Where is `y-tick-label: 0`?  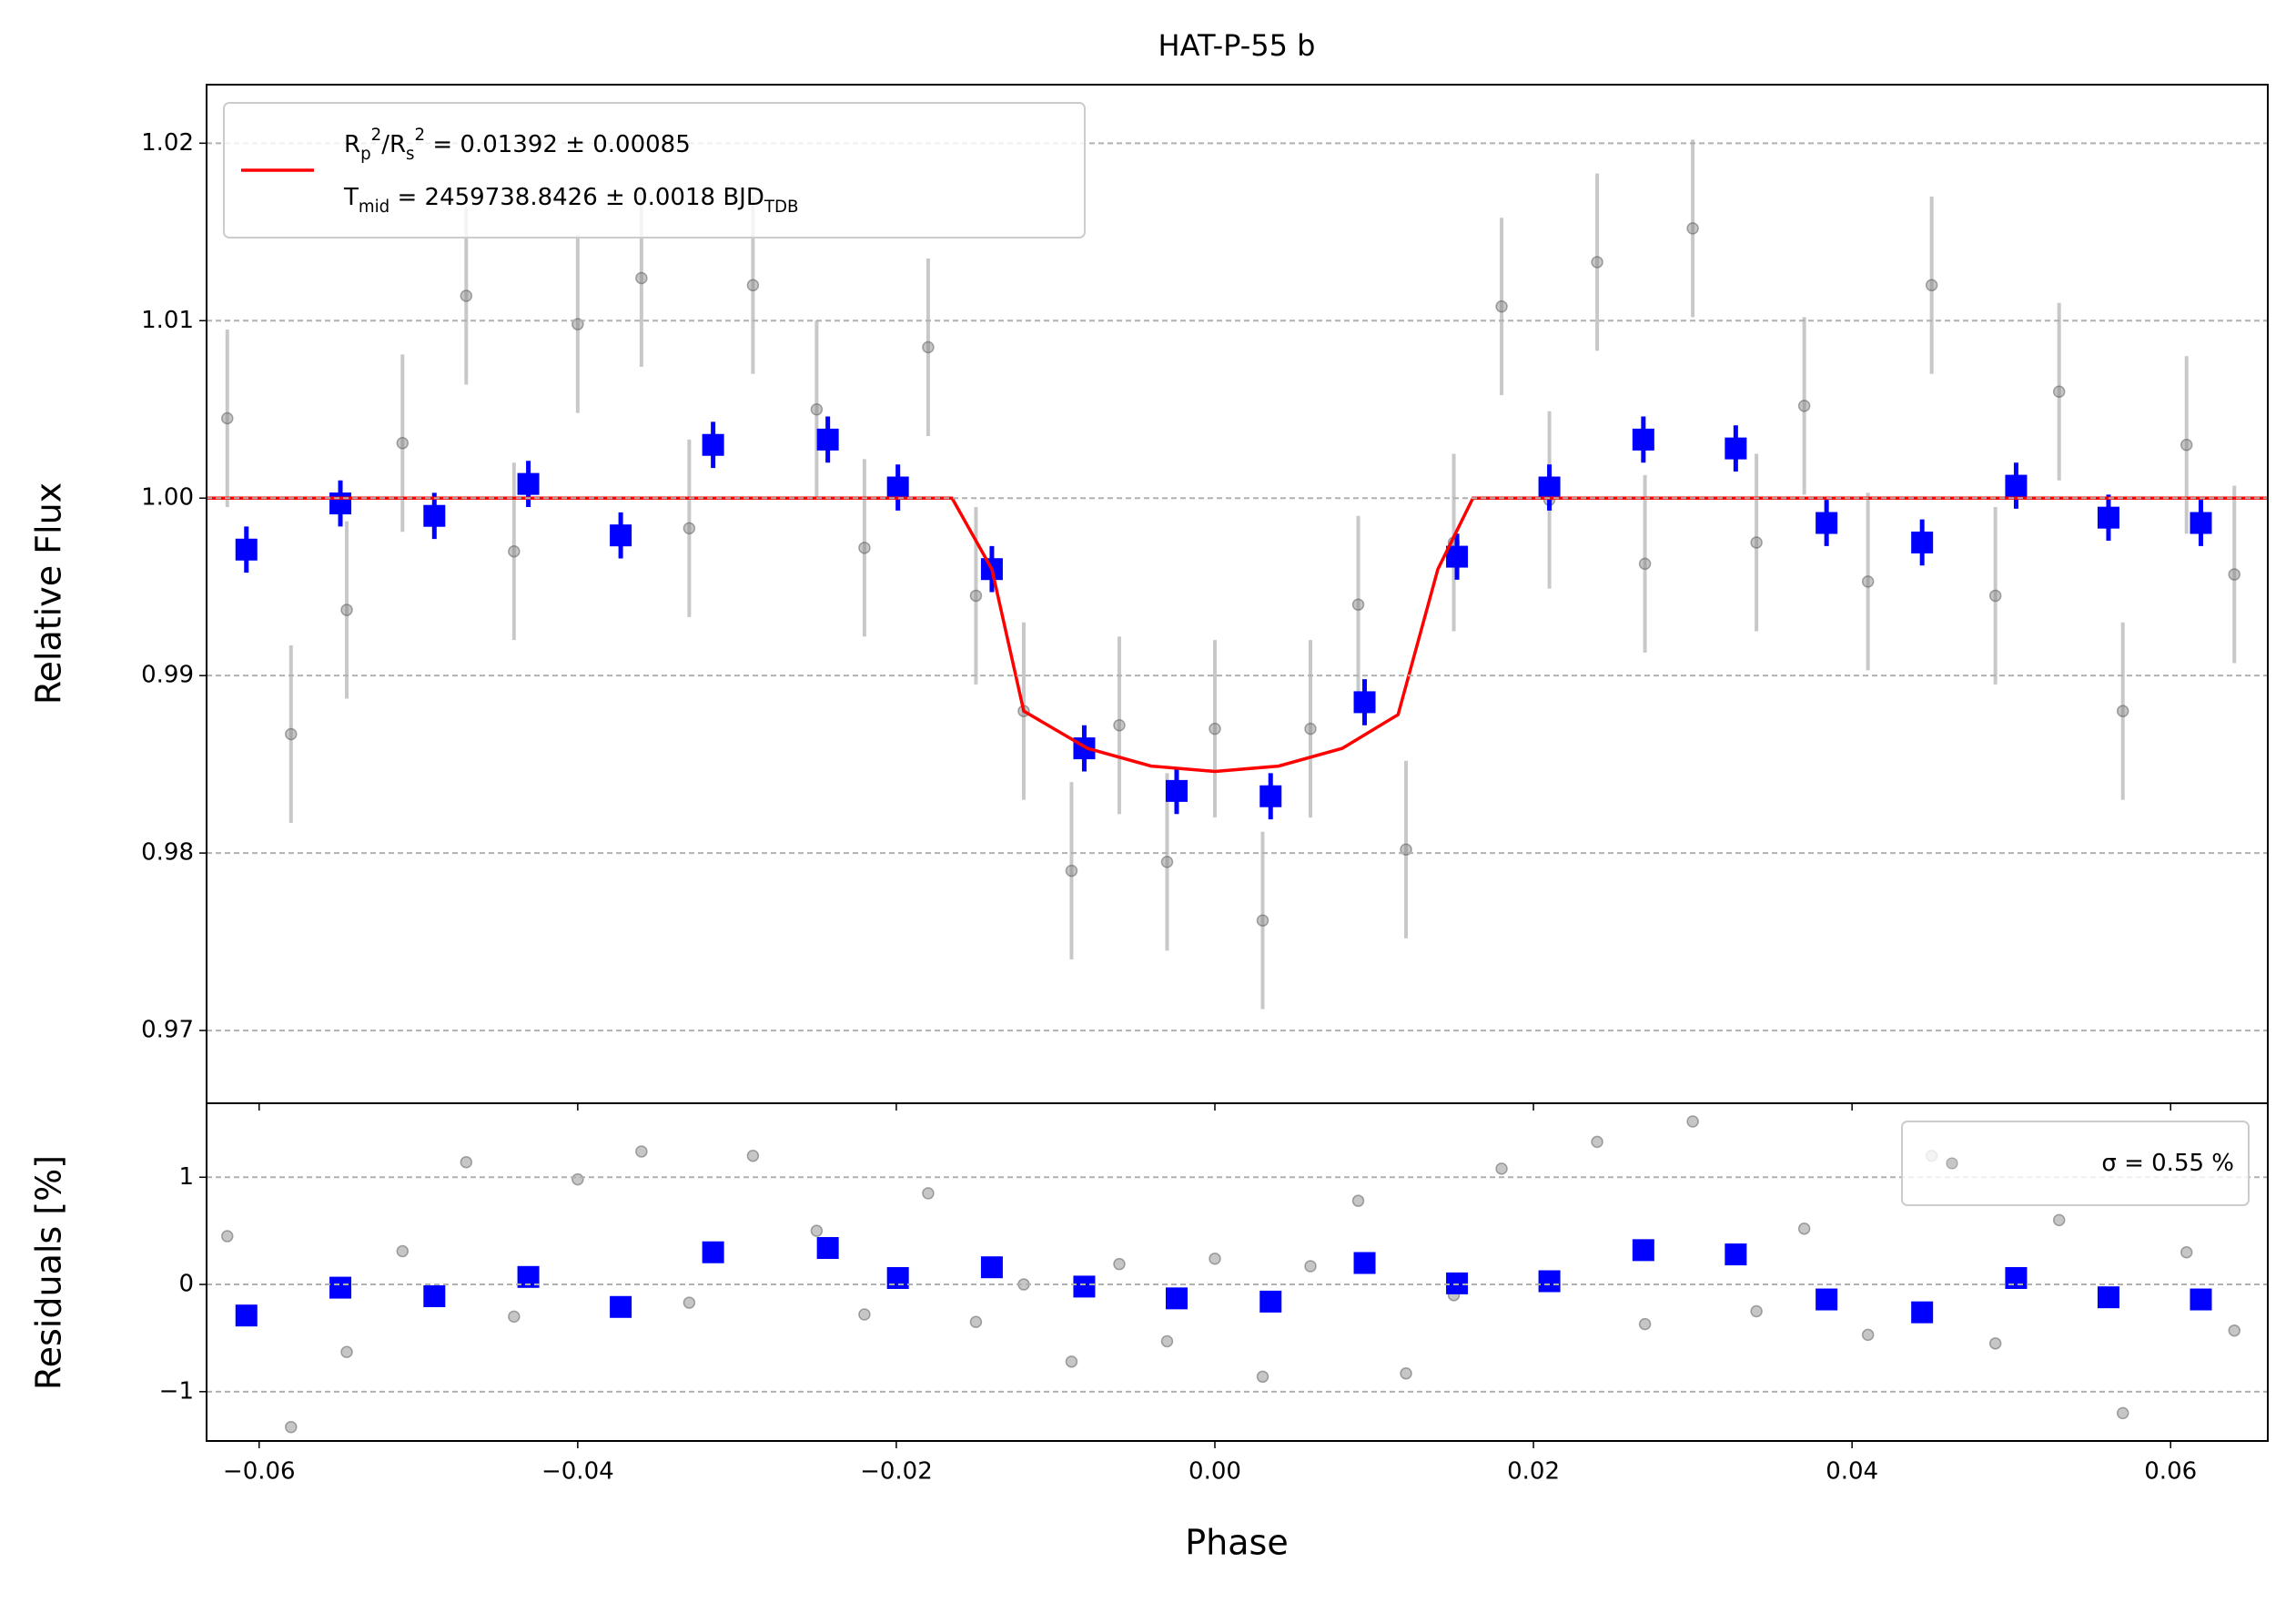 y-tick-label: 0 is located at coordinates (186, 1284).